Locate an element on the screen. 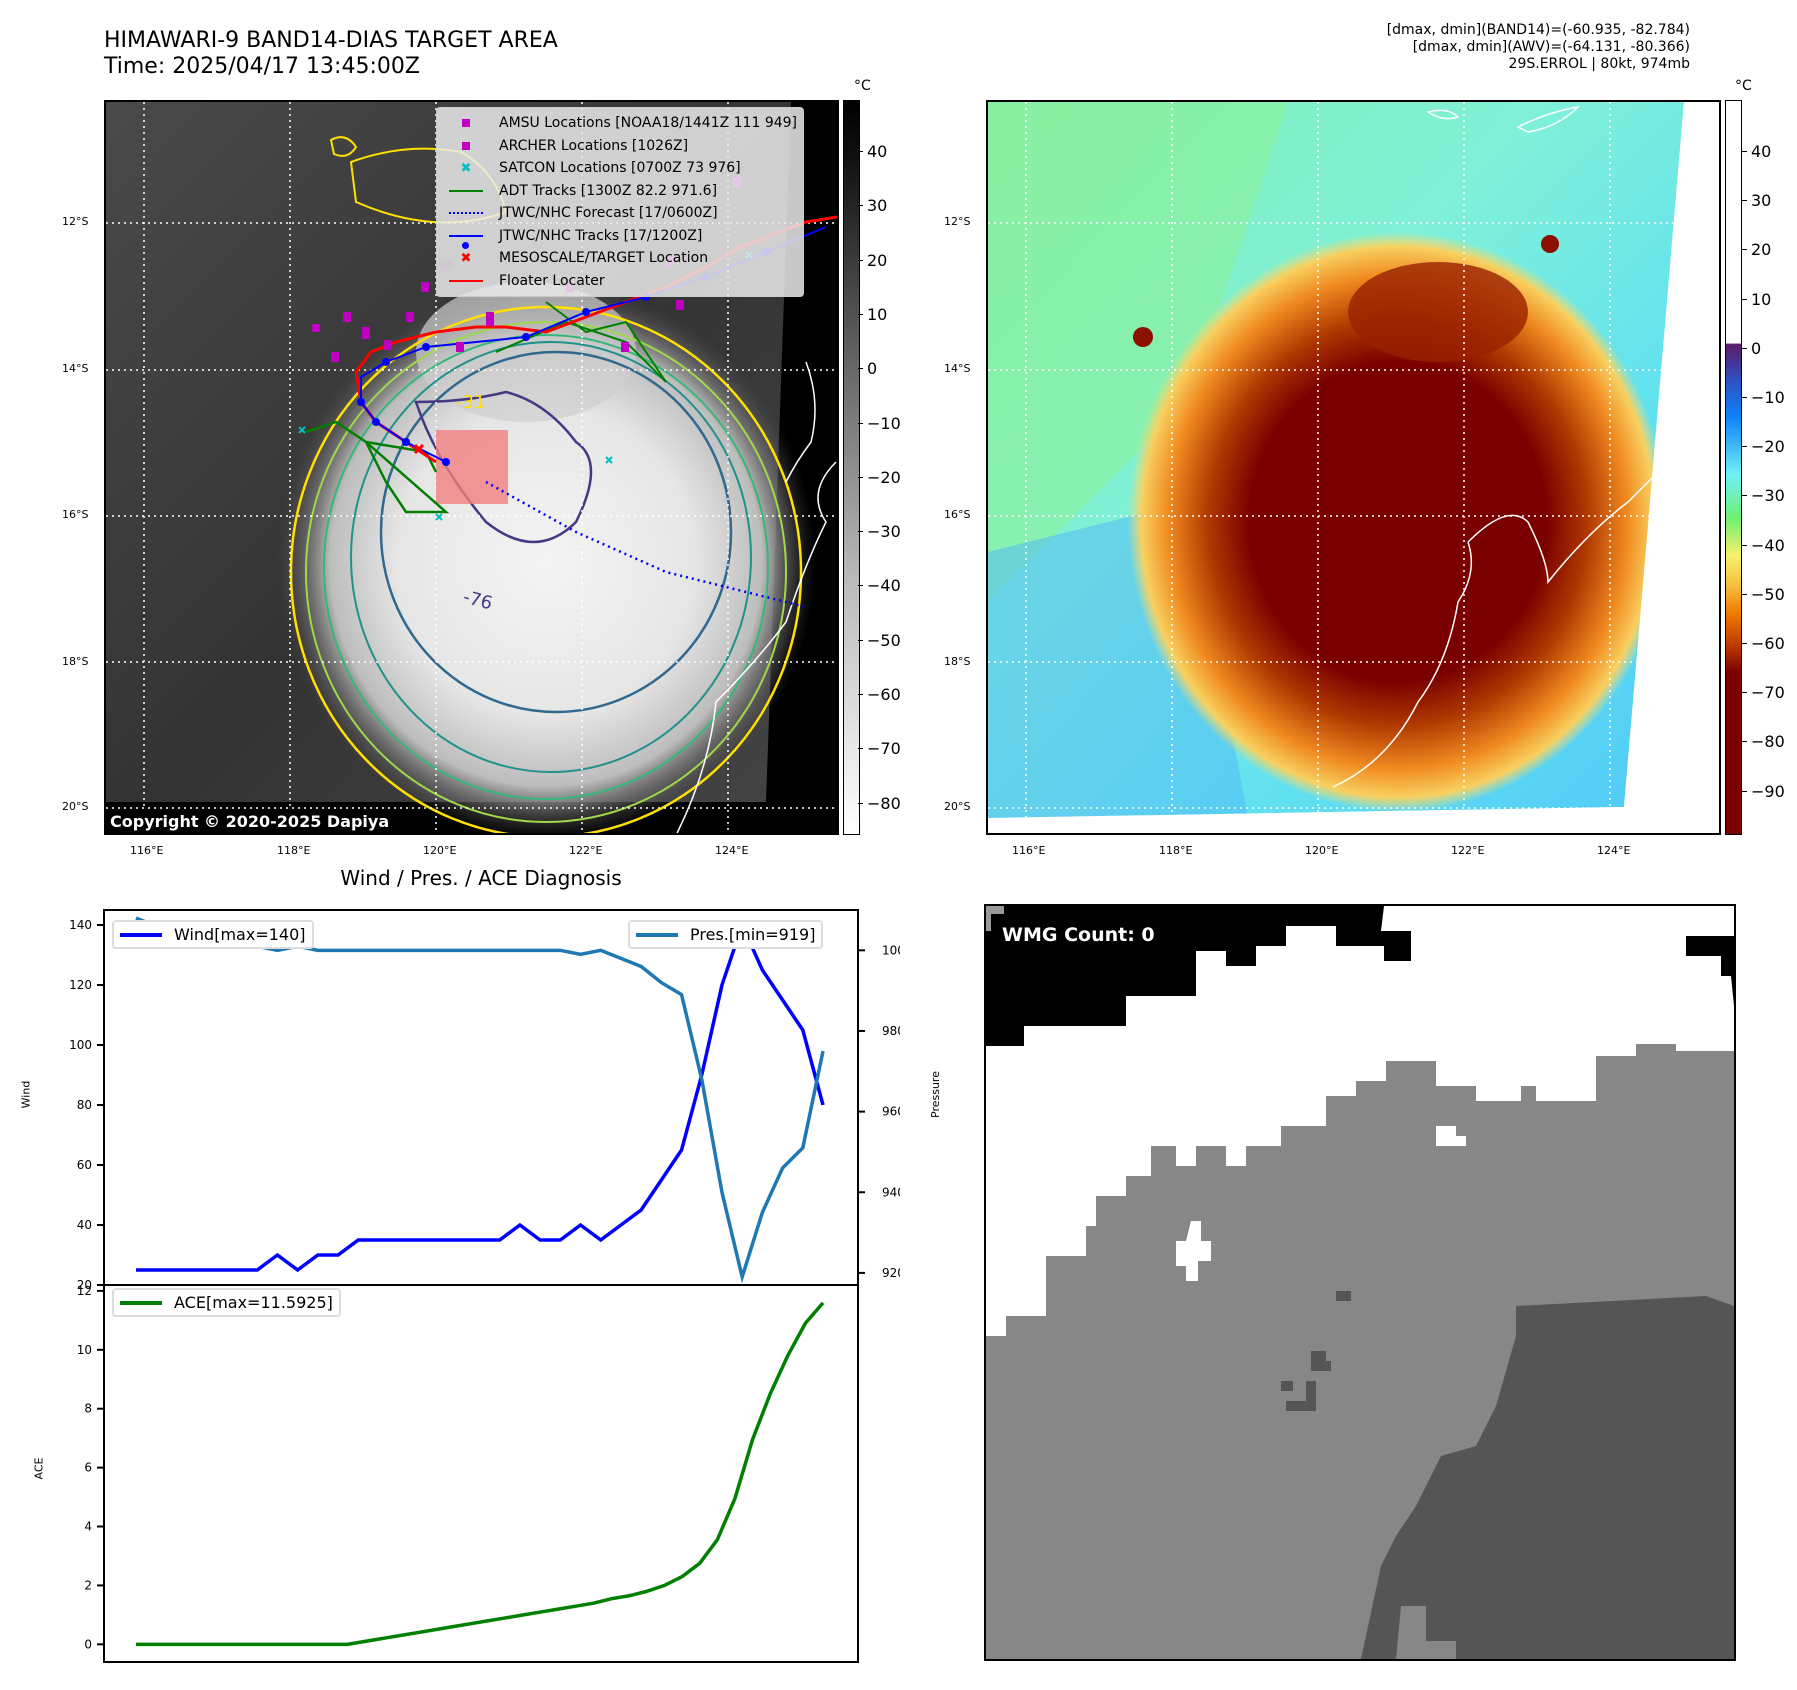  colorbar-enhanced is located at coordinates (1733, 467).